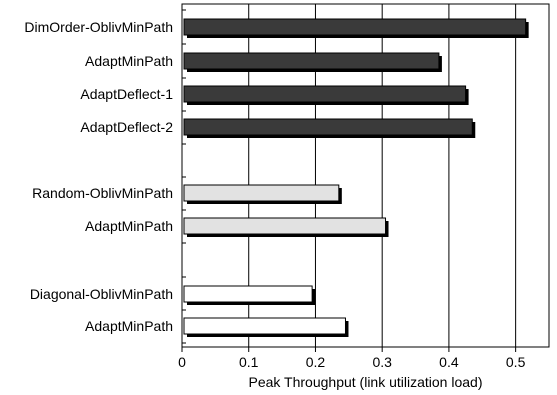 The height and width of the screenshot is (395, 557). I want to click on category-label: Random-OblivMinPath, so click(102, 193).